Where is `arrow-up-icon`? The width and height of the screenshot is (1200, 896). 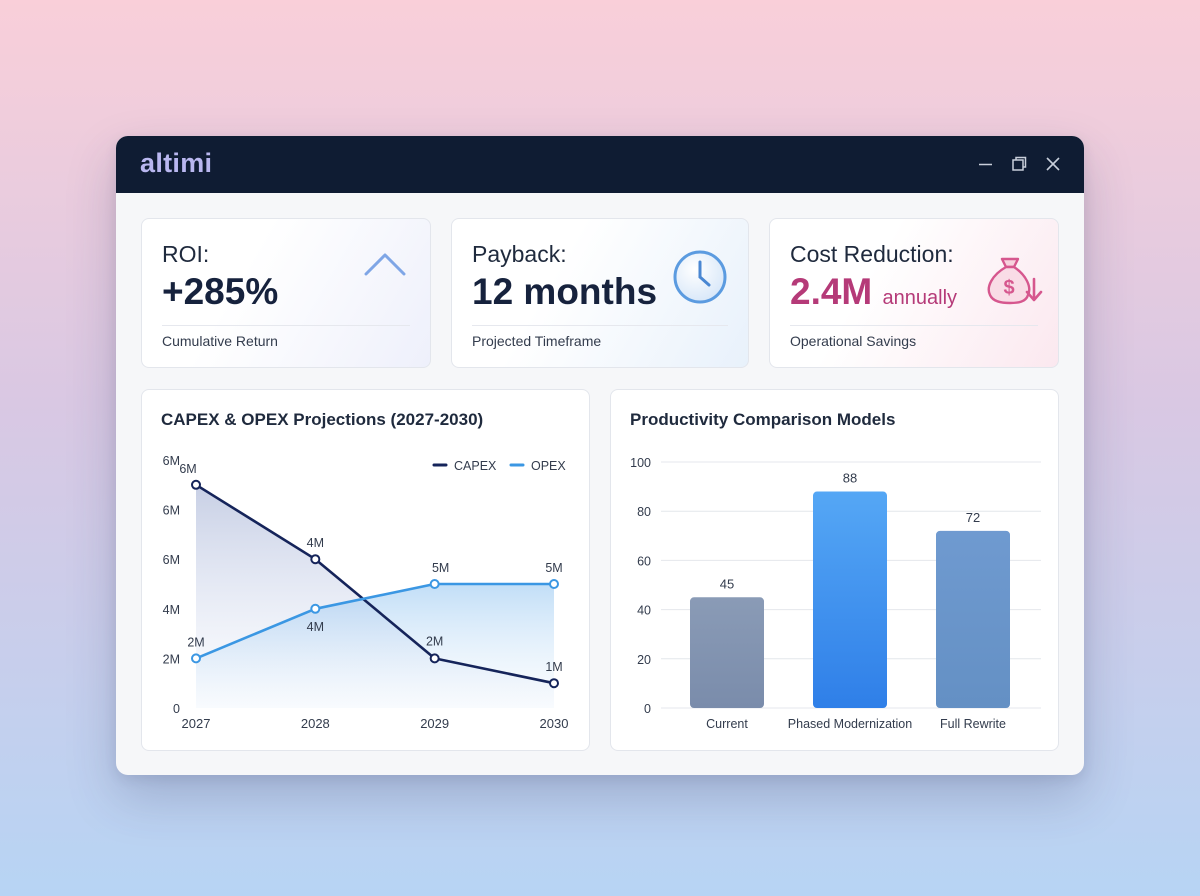 arrow-up-icon is located at coordinates (385, 280).